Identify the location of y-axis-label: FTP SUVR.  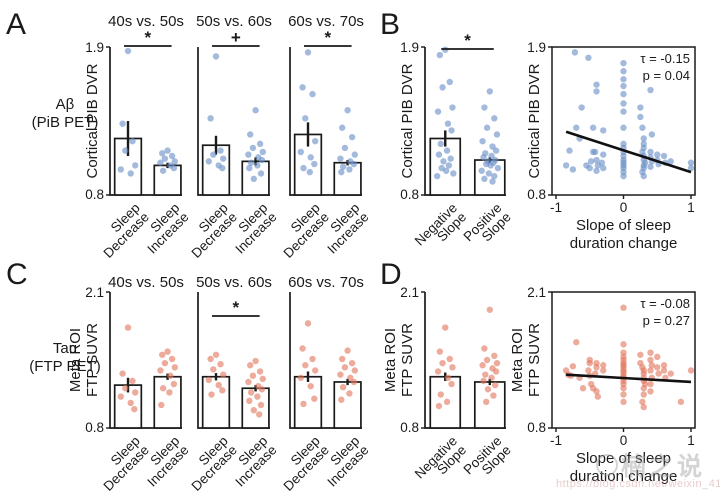
(92, 360).